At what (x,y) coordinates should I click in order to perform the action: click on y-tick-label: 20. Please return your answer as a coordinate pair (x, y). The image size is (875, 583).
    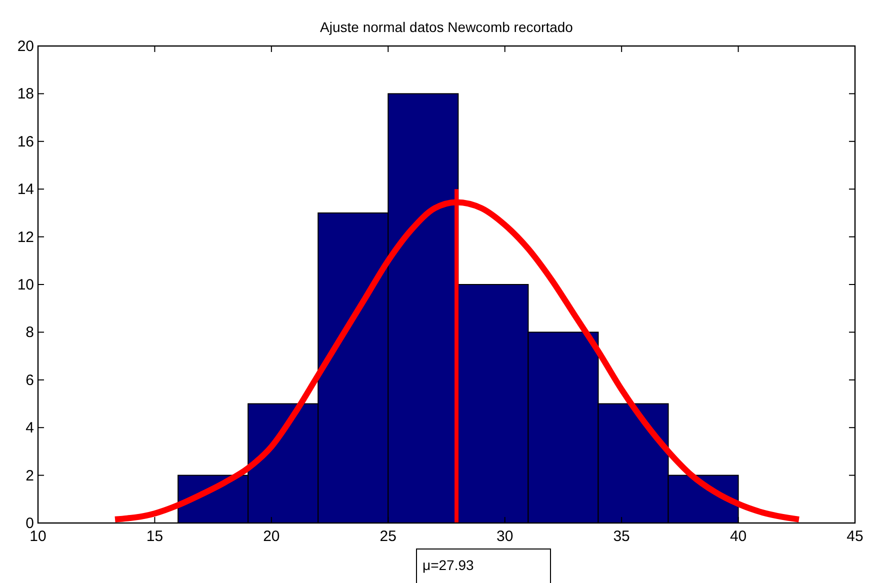
    Looking at the image, I should click on (25, 46).